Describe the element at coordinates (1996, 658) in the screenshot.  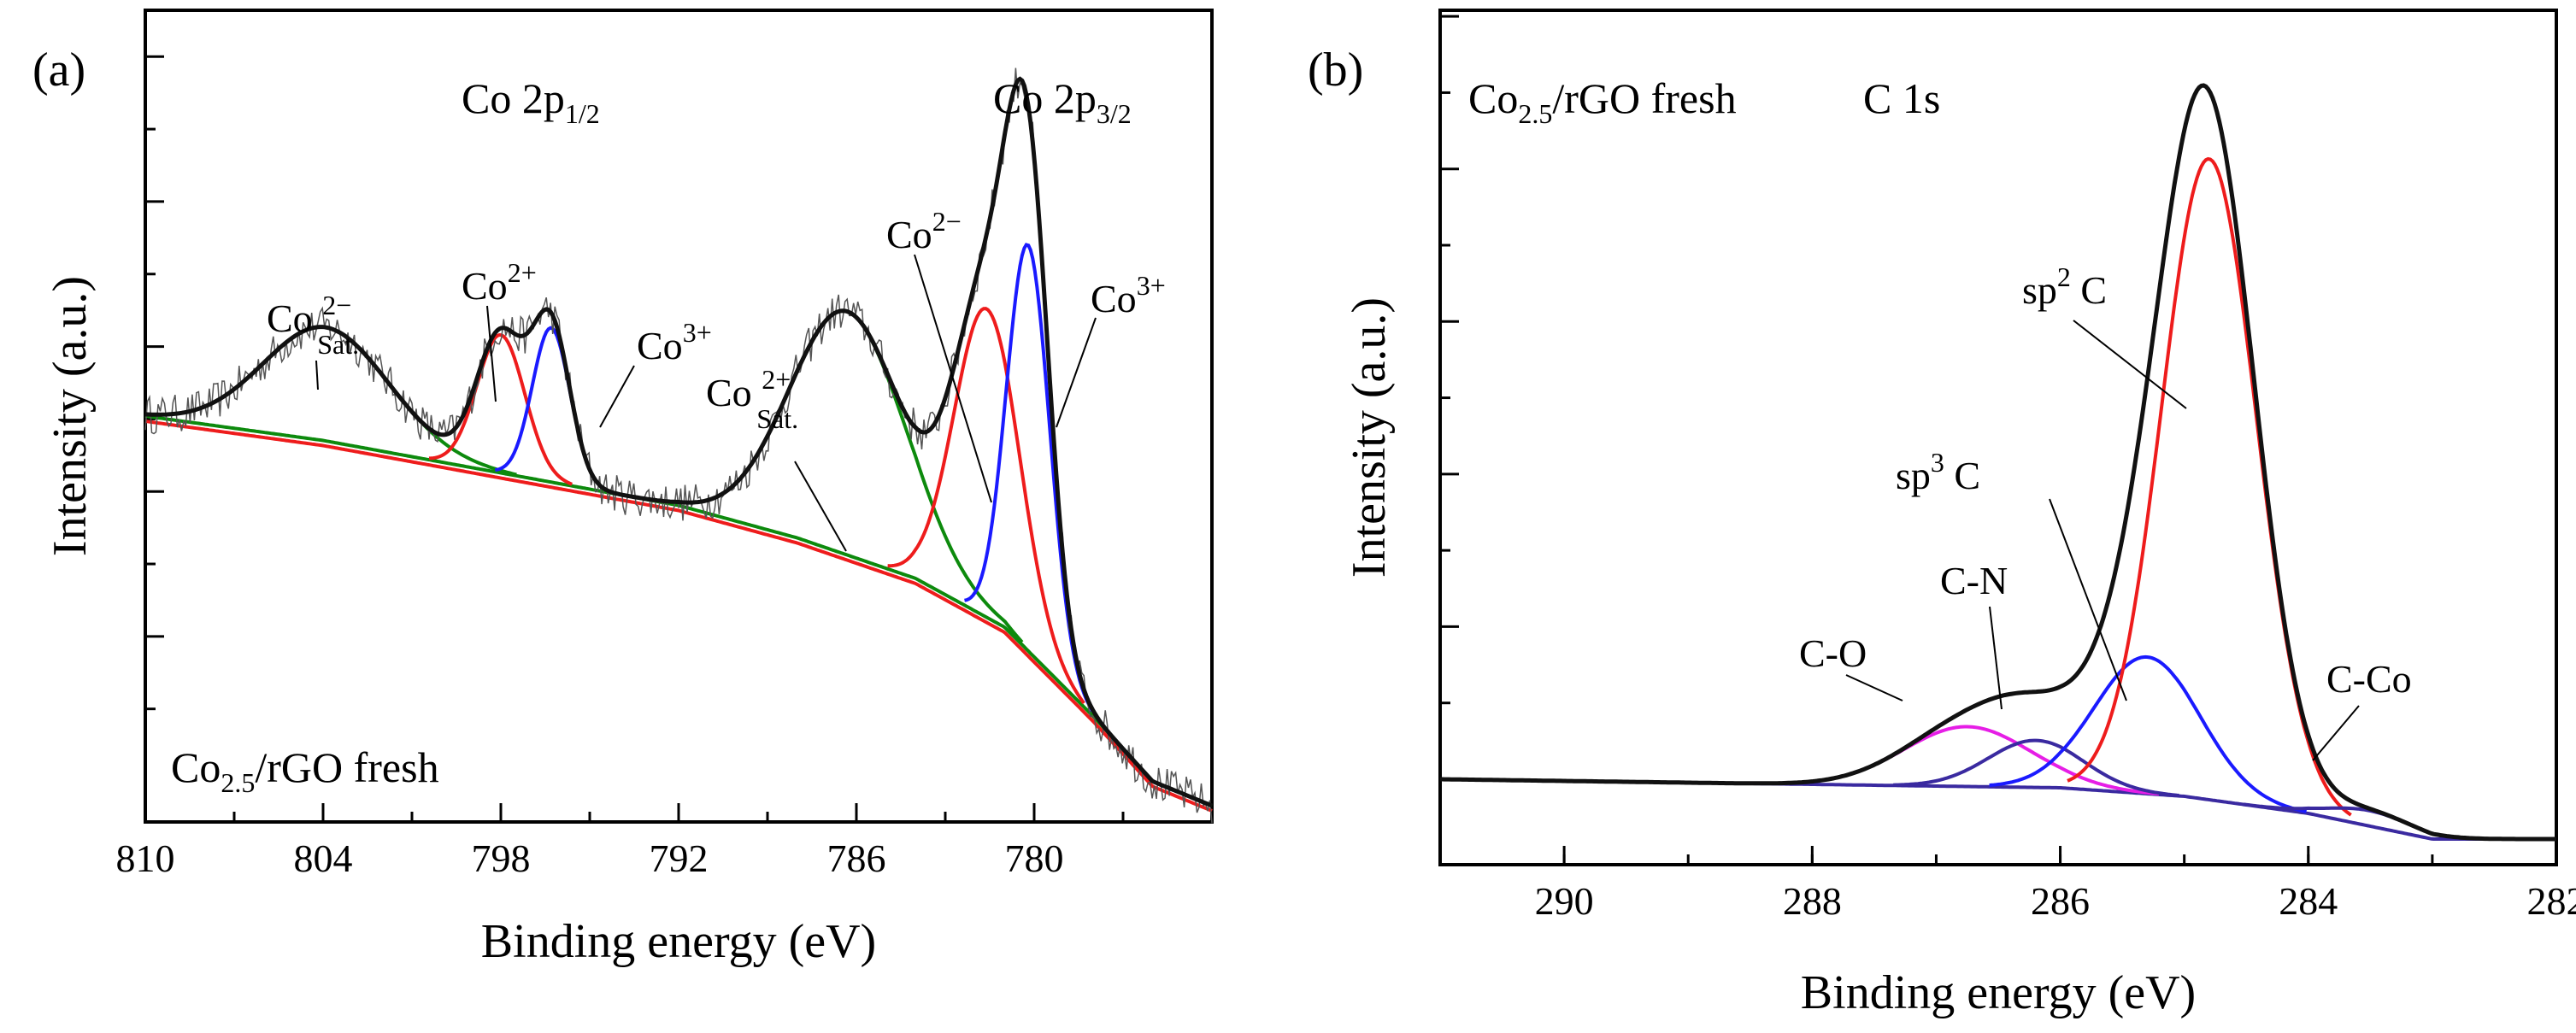
I see `leader-cn` at that location.